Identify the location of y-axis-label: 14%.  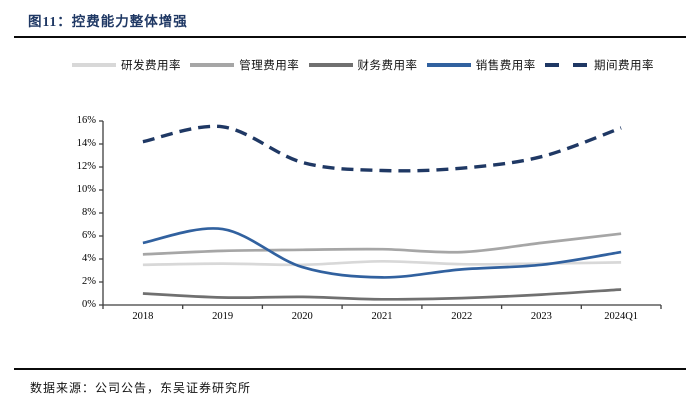
(86, 143).